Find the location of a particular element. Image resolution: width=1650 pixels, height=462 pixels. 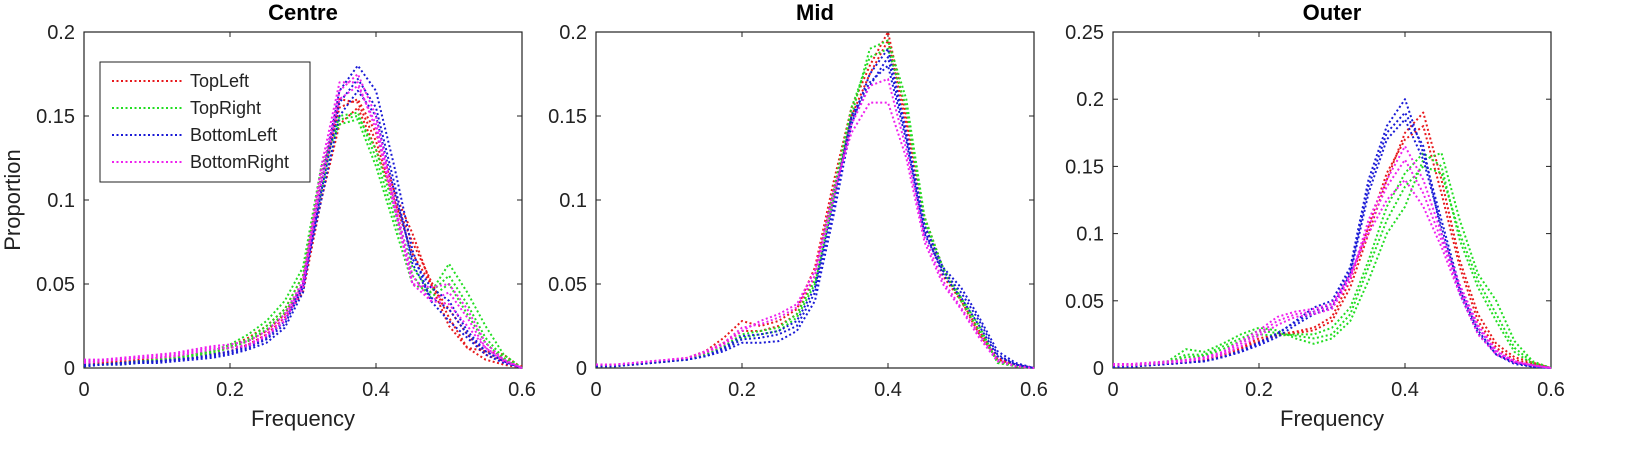

chart-title: Centre is located at coordinates (303, 12).